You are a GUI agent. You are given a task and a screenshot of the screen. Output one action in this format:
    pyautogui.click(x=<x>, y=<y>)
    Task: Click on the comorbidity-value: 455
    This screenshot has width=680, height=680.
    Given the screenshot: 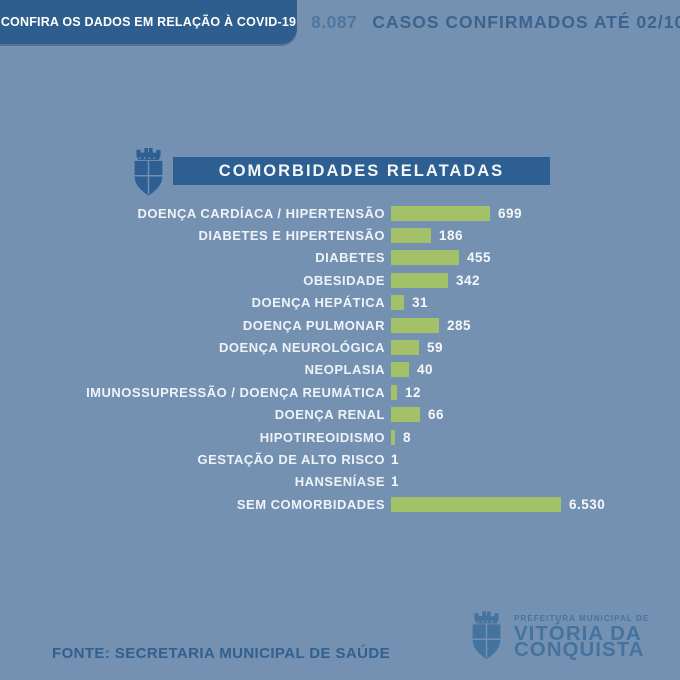 What is the action you would take?
    pyautogui.click(x=479, y=258)
    